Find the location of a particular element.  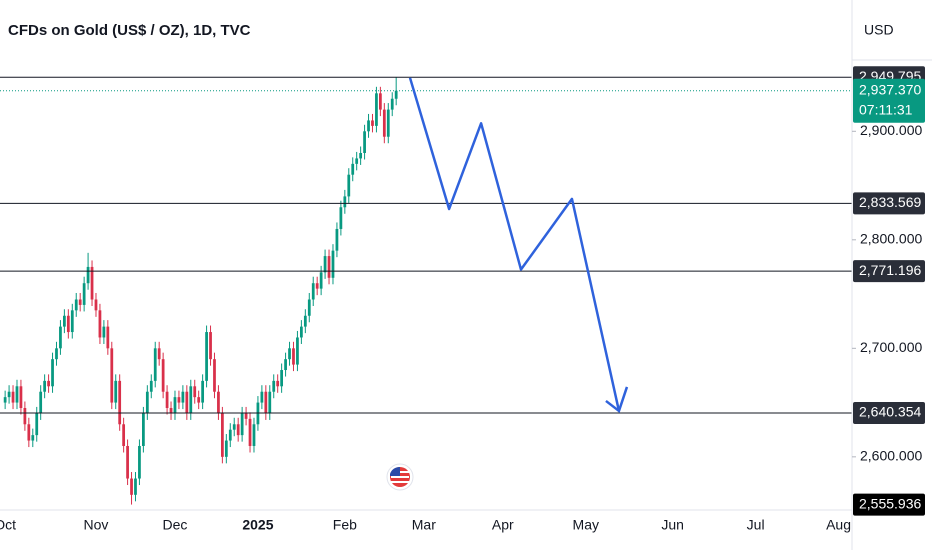

y-tick-label: 2,900.000 is located at coordinates (891, 130).